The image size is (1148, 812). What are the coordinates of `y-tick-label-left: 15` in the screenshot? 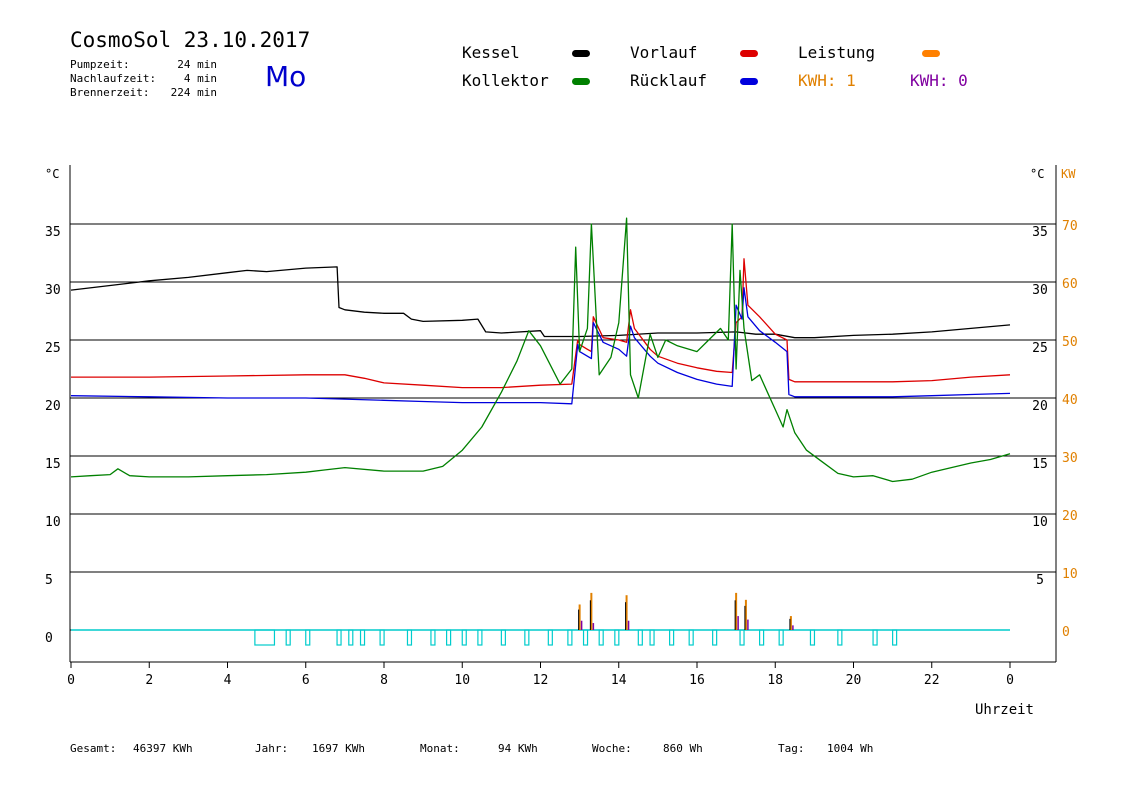 It's located at (53, 464).